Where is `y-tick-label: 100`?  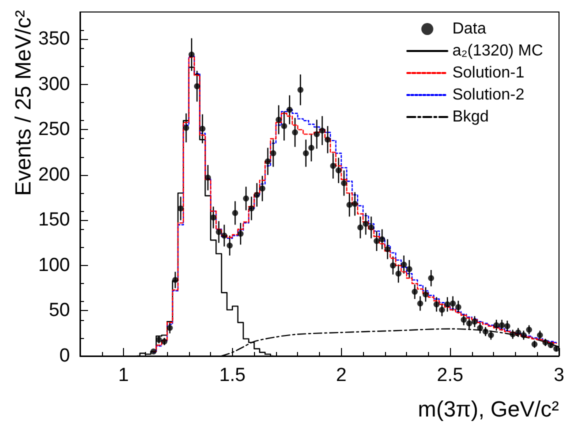
y-tick-label: 100 is located at coordinates (54, 265).